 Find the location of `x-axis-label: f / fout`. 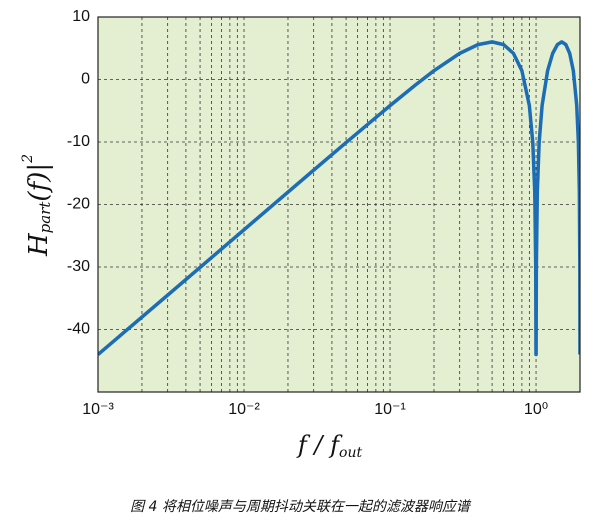

x-axis-label: f / fout is located at coordinates (329, 446).